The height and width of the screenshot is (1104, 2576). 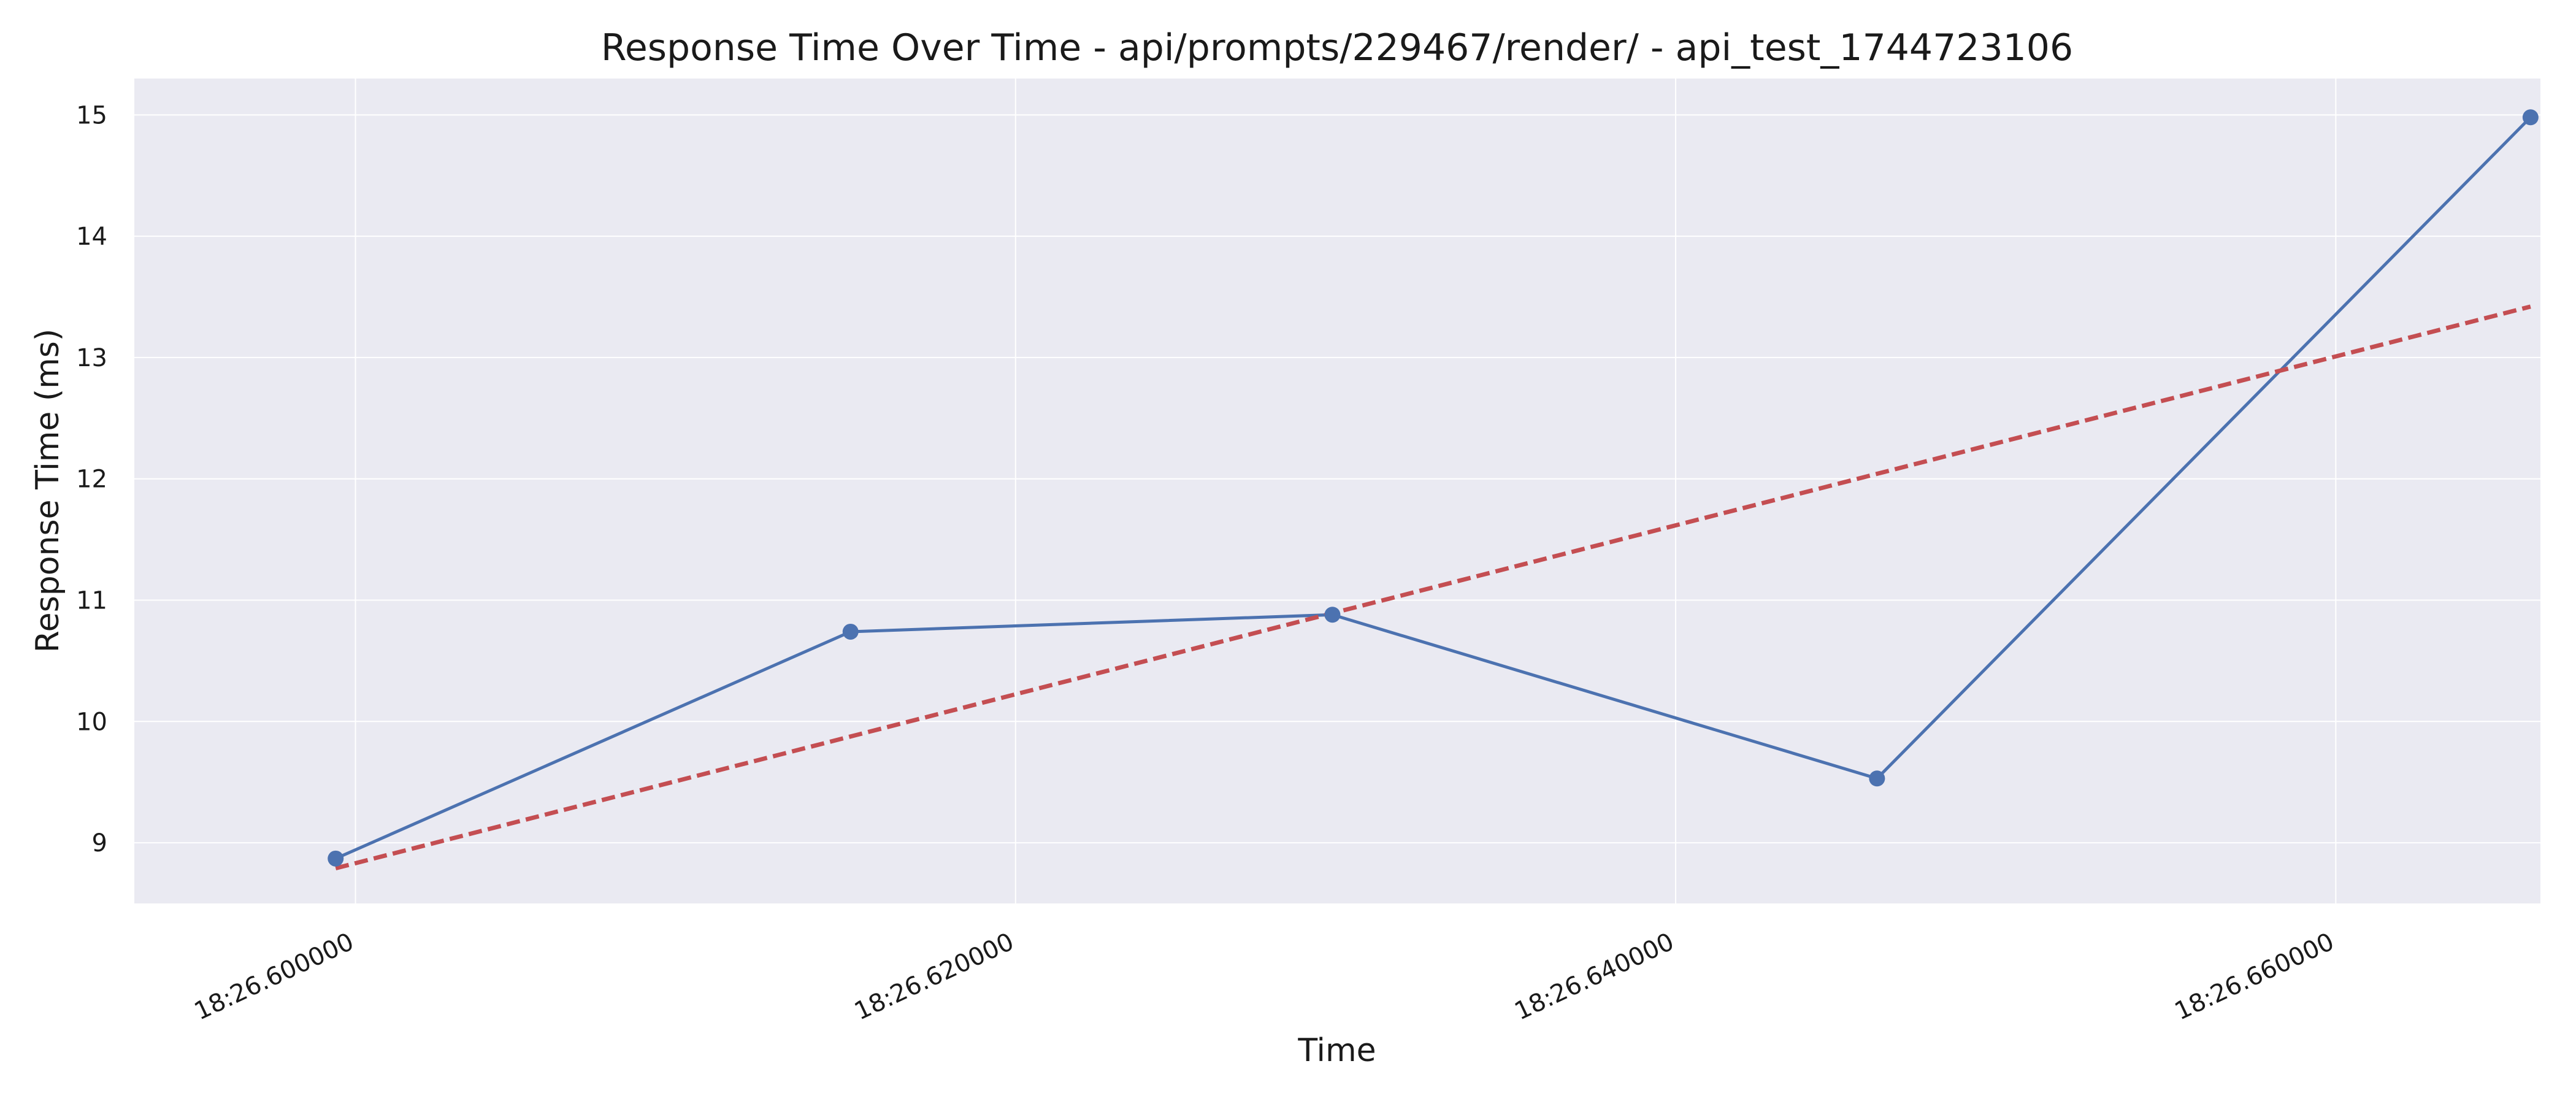 I want to click on y-tick-labels: 9 10 11 12 13 14 15, so click(x=91, y=479).